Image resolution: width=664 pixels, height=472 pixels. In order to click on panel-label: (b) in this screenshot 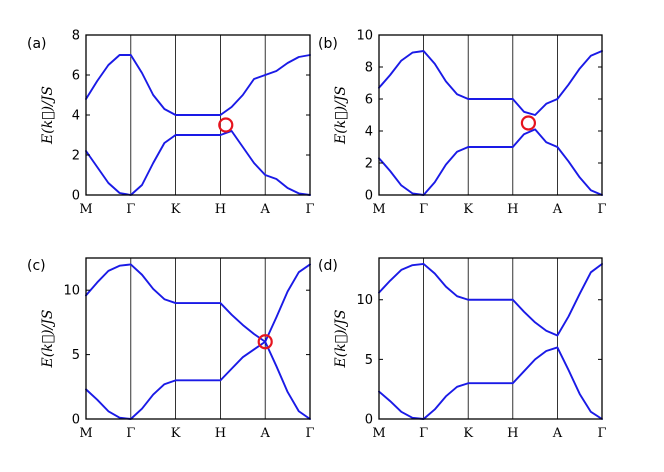, I will do `click(328, 44)`.